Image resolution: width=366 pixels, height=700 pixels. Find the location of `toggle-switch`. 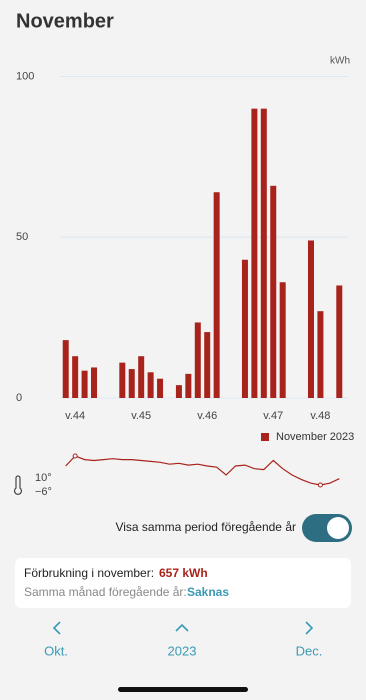

toggle-switch is located at coordinates (327, 528).